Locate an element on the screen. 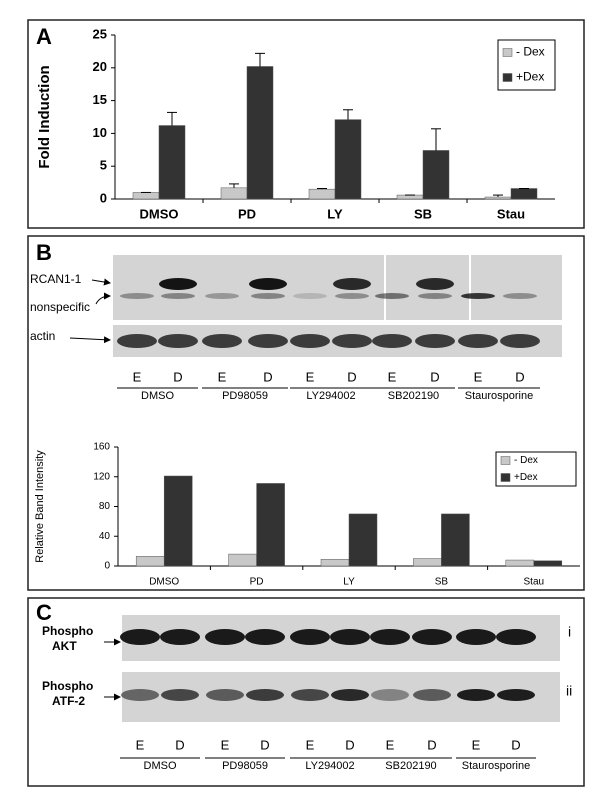 This screenshot has width=600, height=800. y-tick-label: 20 is located at coordinates (100, 66).